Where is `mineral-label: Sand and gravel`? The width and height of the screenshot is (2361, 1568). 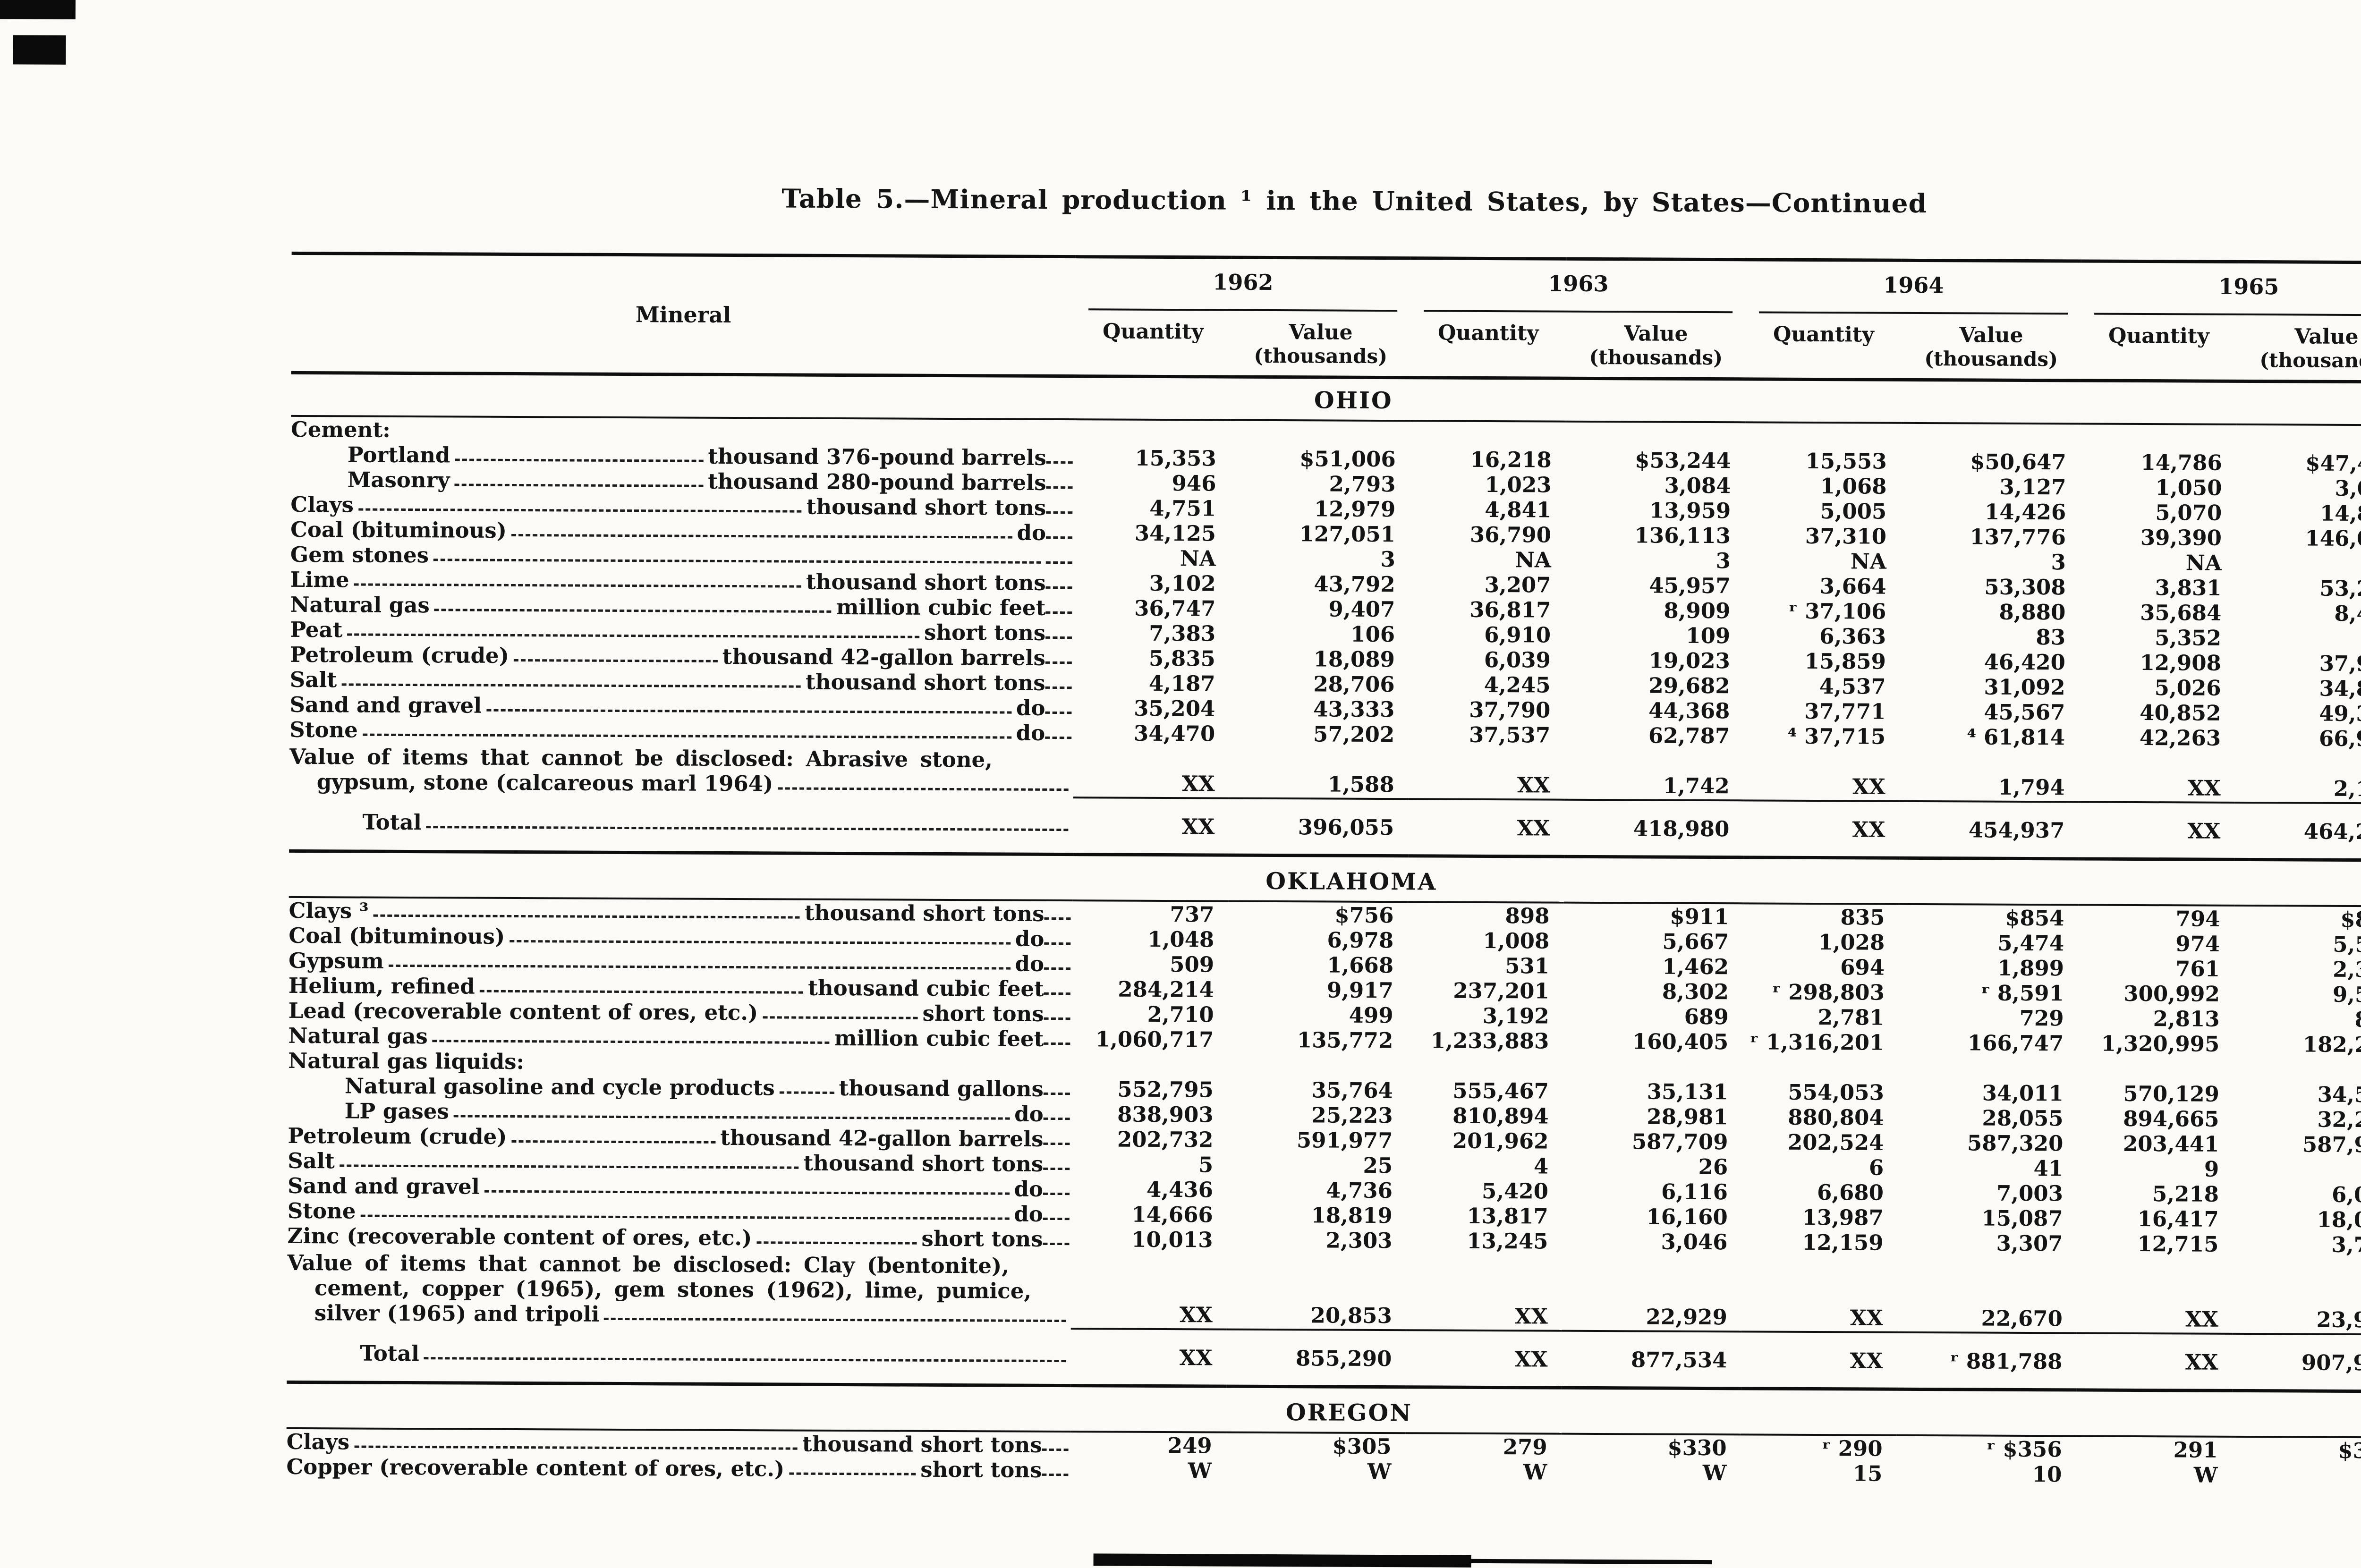
mineral-label: Sand and gravel is located at coordinates (385, 705).